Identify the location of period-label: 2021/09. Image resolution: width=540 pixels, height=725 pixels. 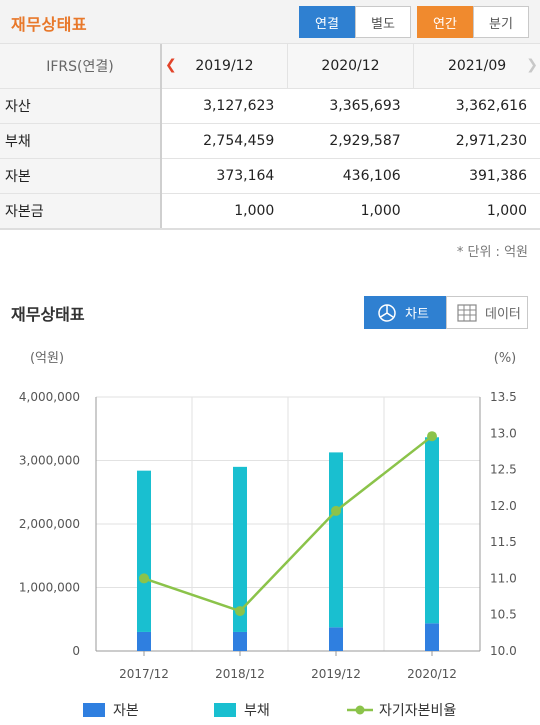
(477, 65).